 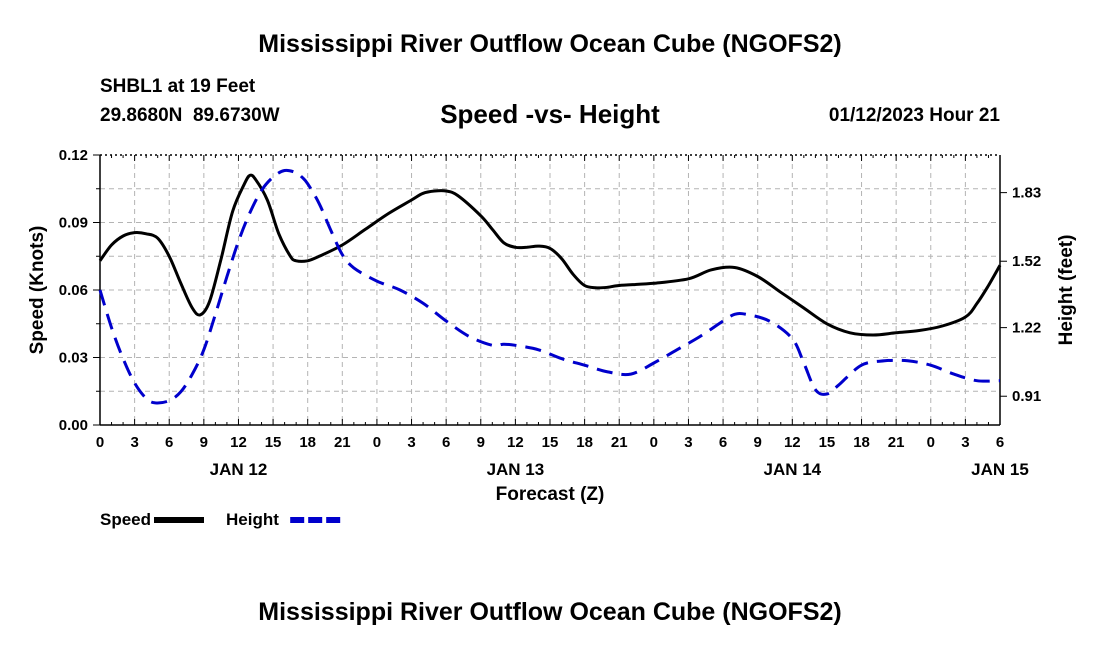 I want to click on date-label: JAN 12, so click(x=239, y=469).